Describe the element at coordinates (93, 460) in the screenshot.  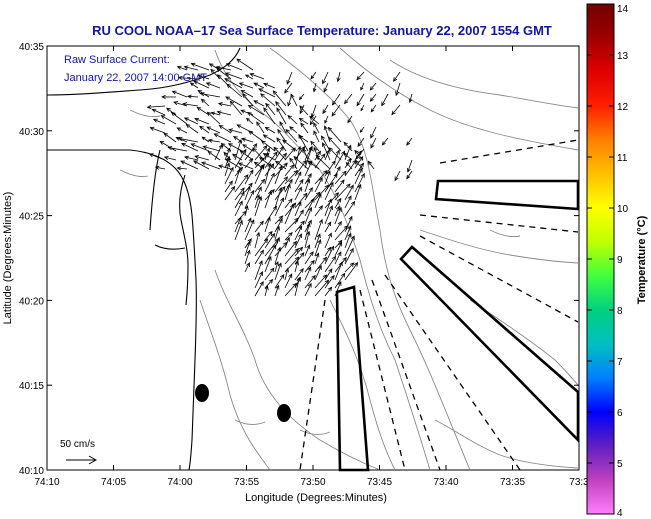
I see `scale-arrowhead` at that location.